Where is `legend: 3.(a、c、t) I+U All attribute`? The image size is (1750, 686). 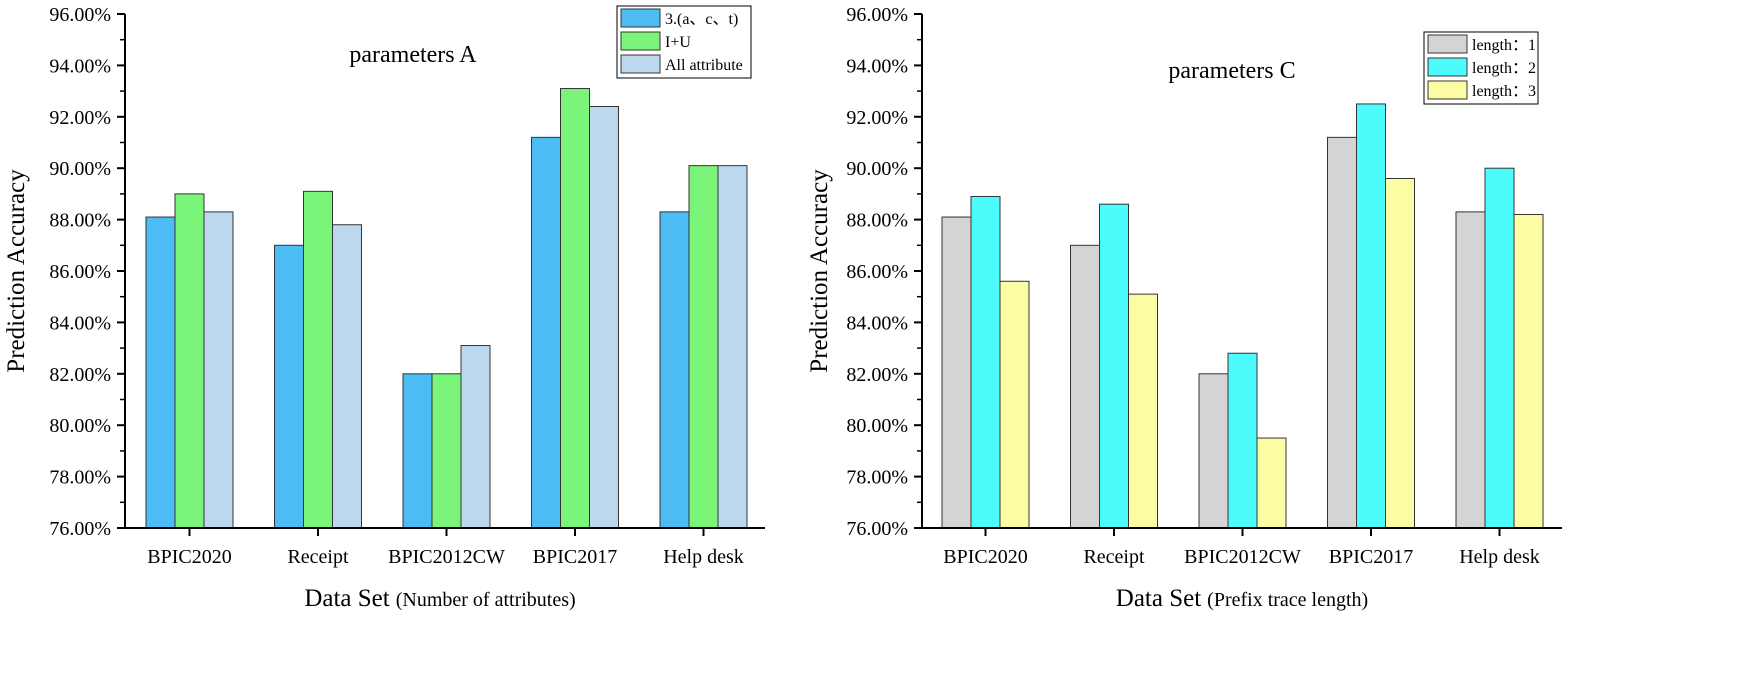
legend: 3.(a、c、t) I+U All attribute is located at coordinates (684, 42).